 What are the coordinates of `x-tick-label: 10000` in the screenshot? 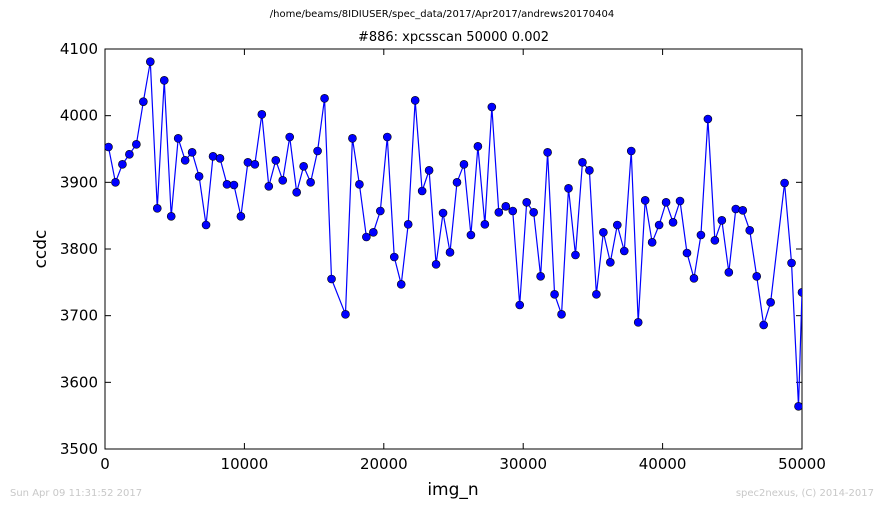 It's located at (245, 464).